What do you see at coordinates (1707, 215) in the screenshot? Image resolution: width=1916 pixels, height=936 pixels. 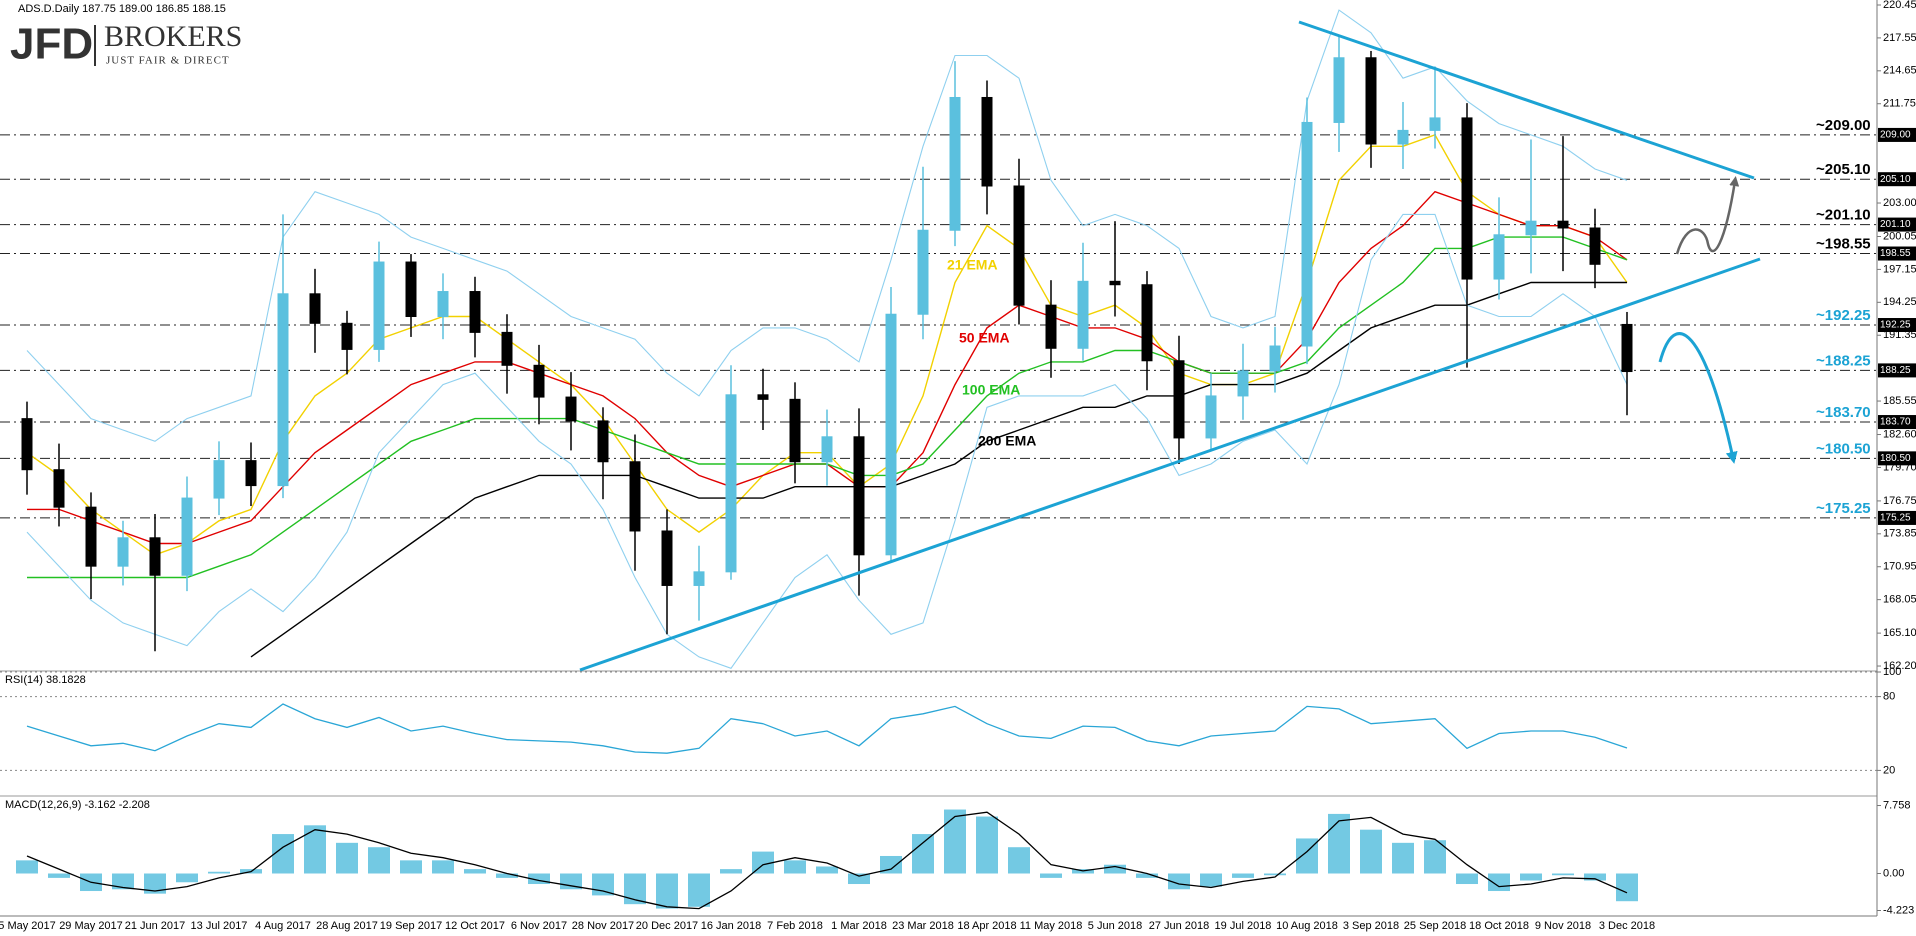 I see `upside-arrow` at bounding box center [1707, 215].